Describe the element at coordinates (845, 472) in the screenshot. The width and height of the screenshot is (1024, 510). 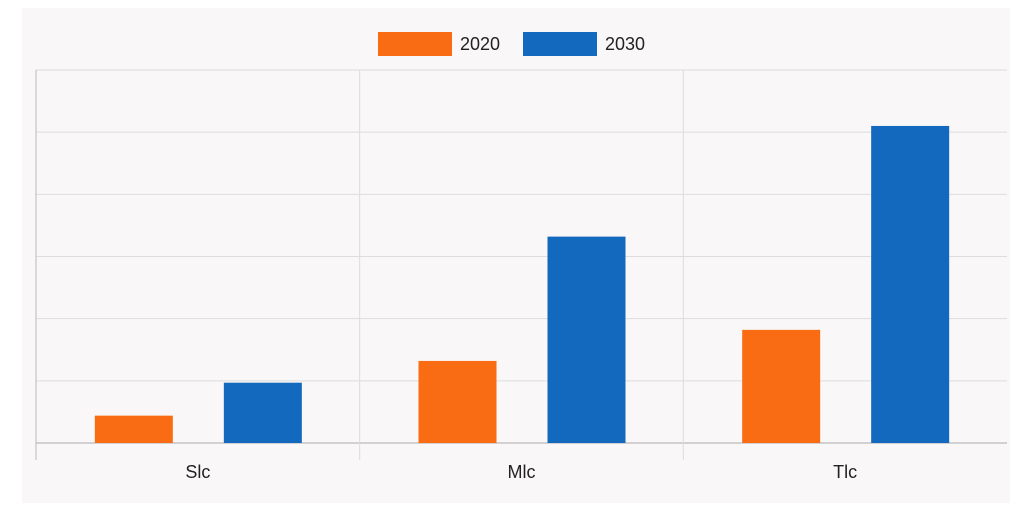
I see `x-tick-label: Tlc` at that location.